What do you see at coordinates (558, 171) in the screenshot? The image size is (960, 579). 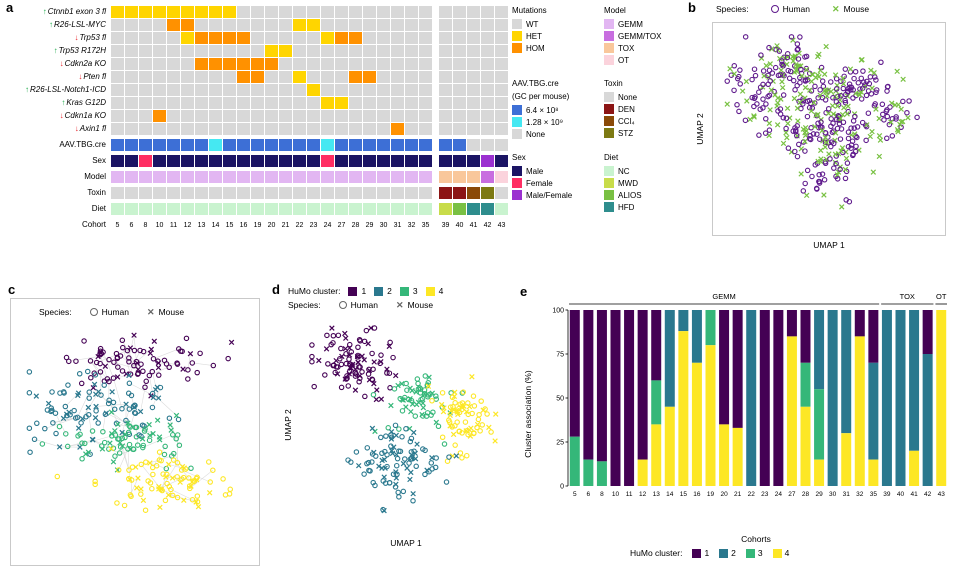 I see `legend-item: Male` at bounding box center [558, 171].